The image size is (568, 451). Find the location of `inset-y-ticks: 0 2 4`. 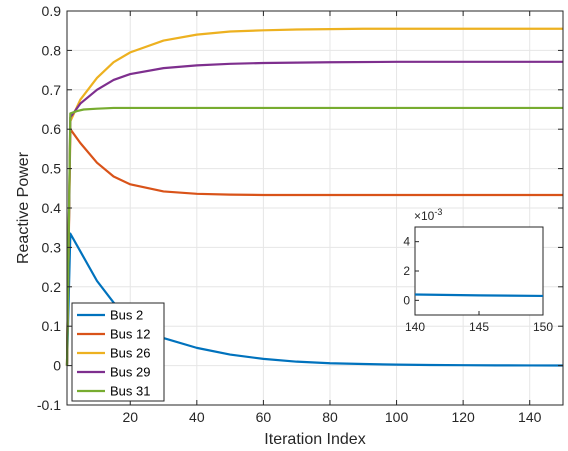

inset-y-ticks: 0 2 4 is located at coordinates (411, 271).